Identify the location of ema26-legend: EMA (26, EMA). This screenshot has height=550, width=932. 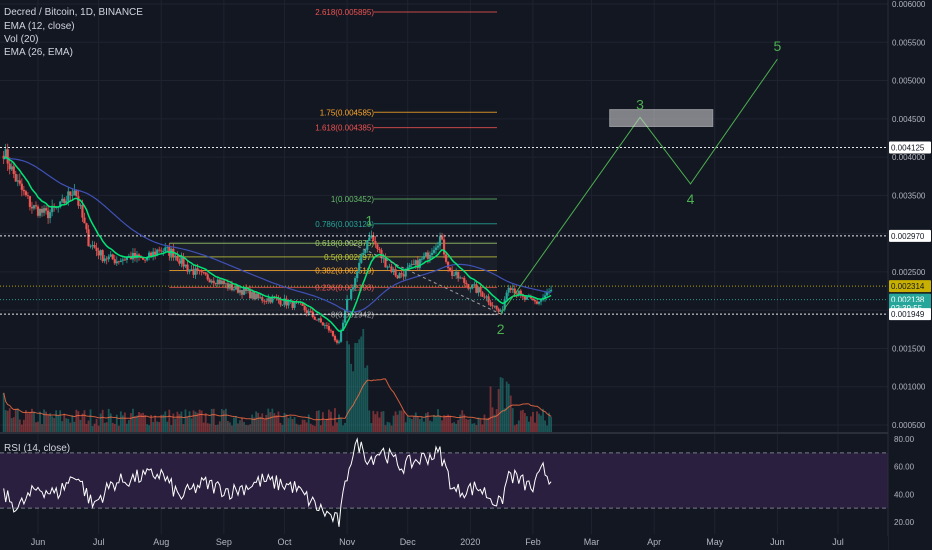
(38, 52).